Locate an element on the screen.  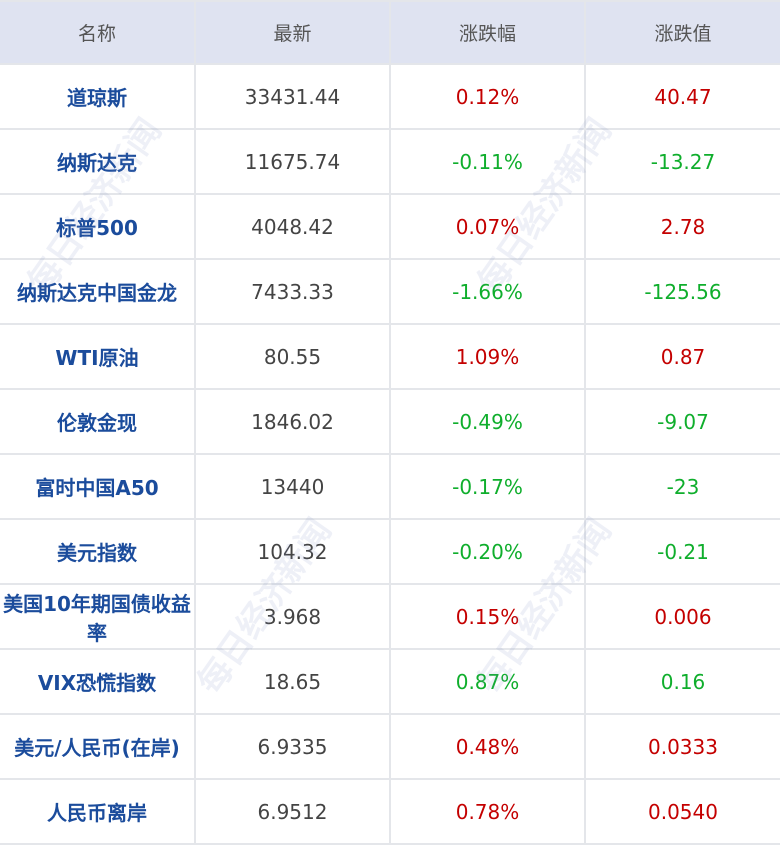
change-val-cell: 0.16 is located at coordinates (682, 681).